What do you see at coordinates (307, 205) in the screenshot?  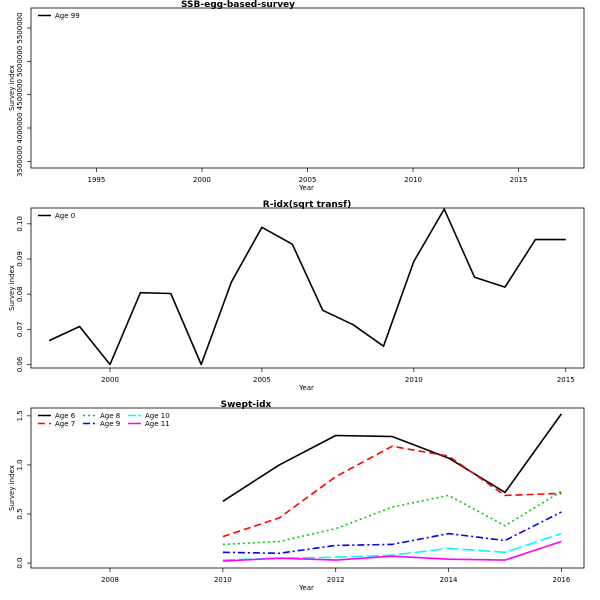 I see `chart-title: R-idx(sqrt transf)` at bounding box center [307, 205].